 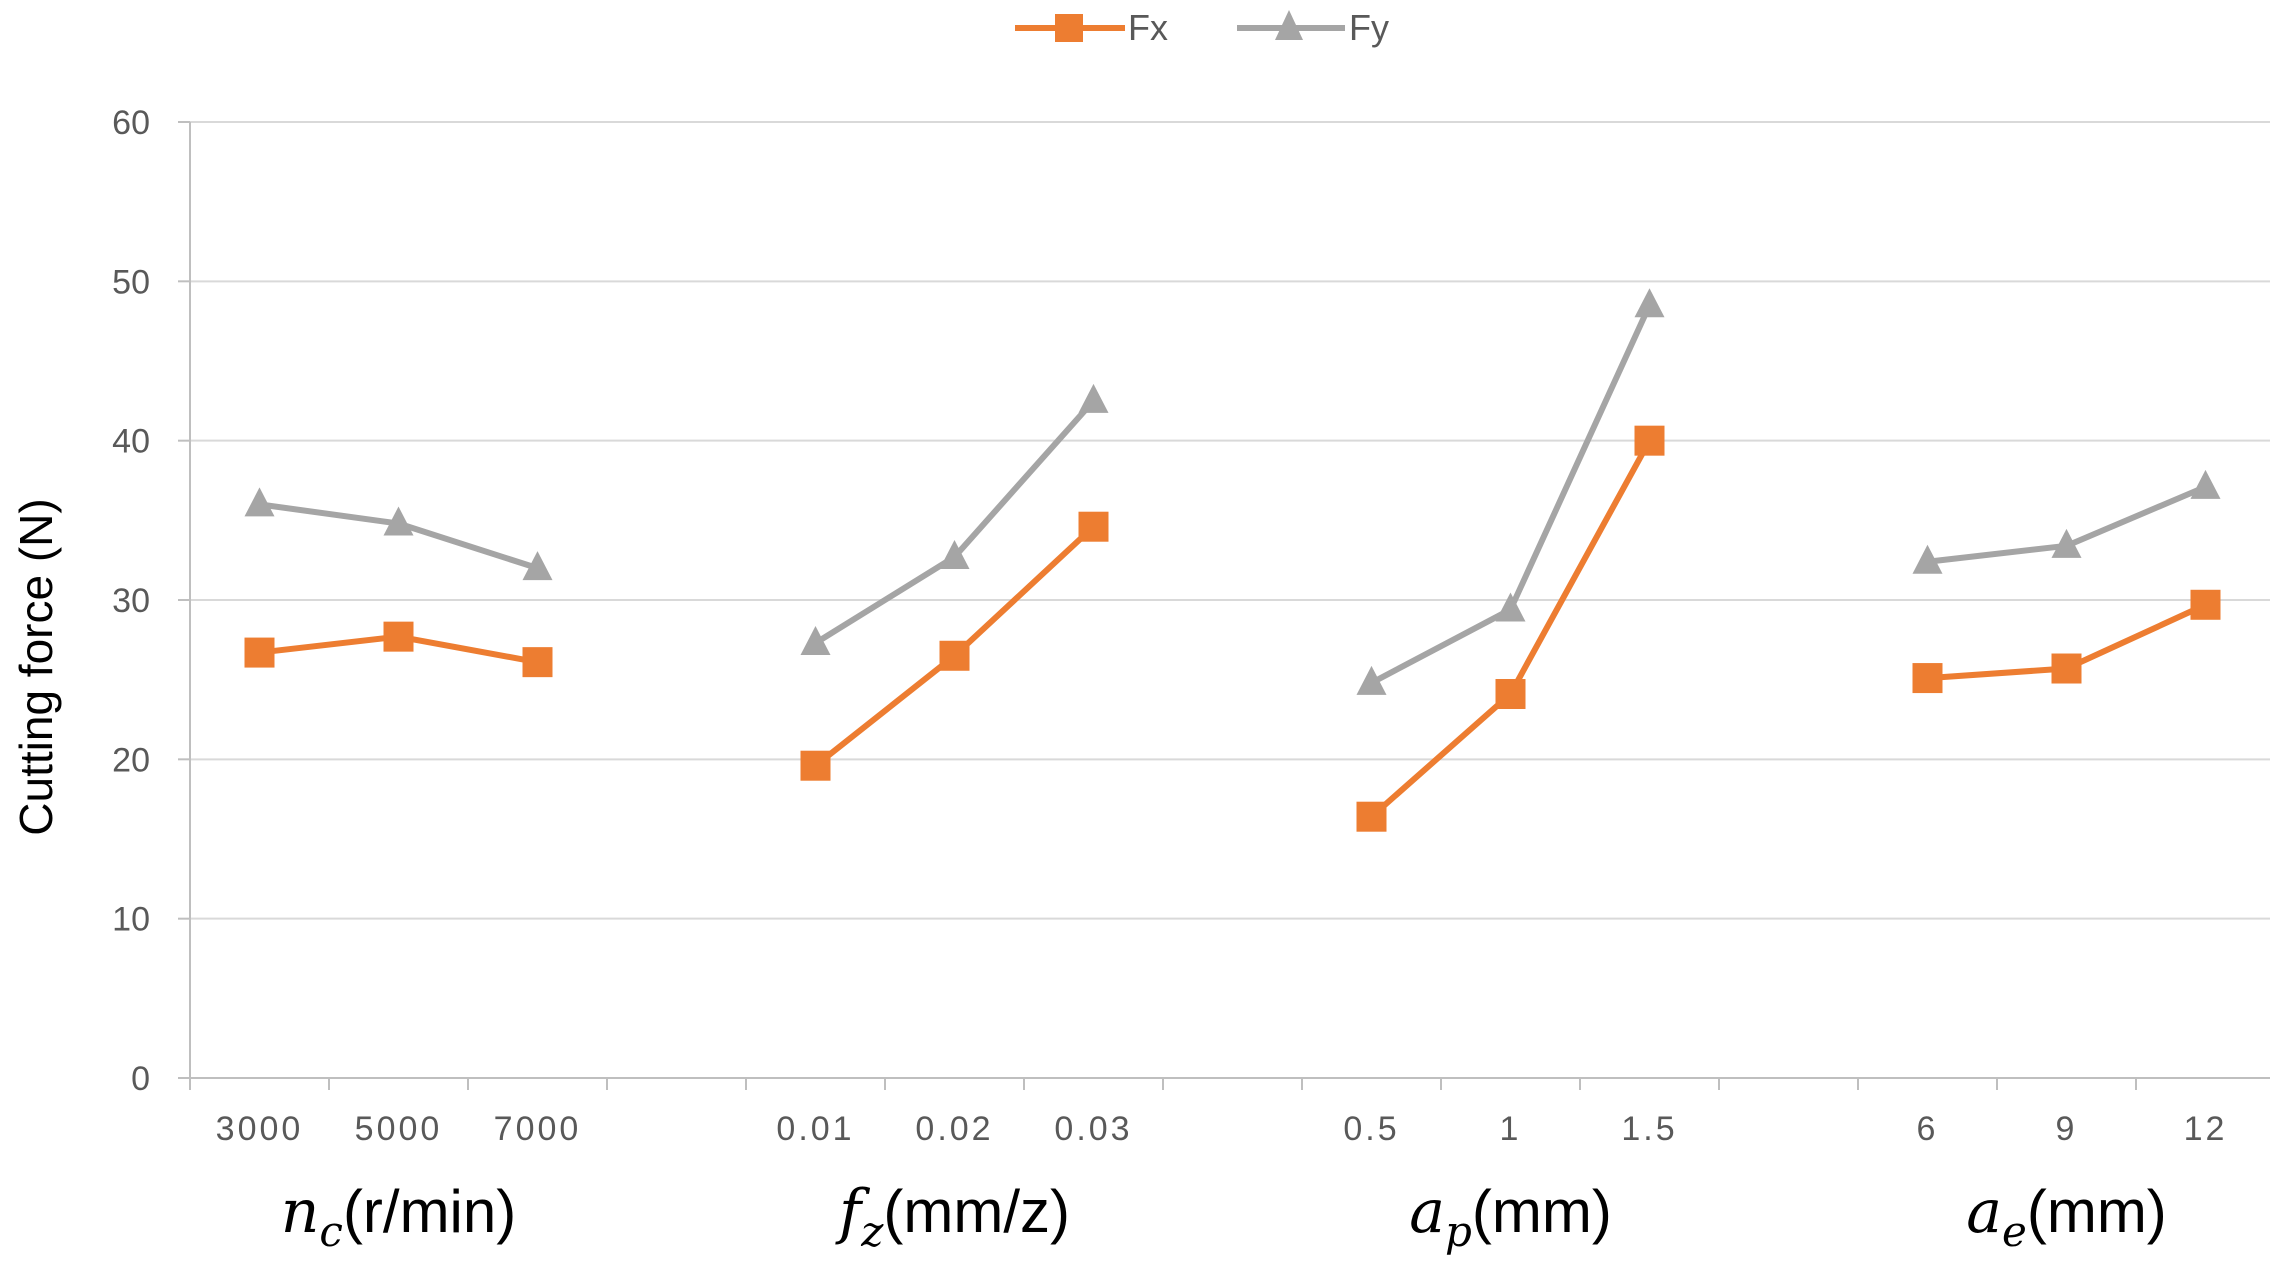 I want to click on group-axis-label: nc(r/min), so click(x=398, y=1216).